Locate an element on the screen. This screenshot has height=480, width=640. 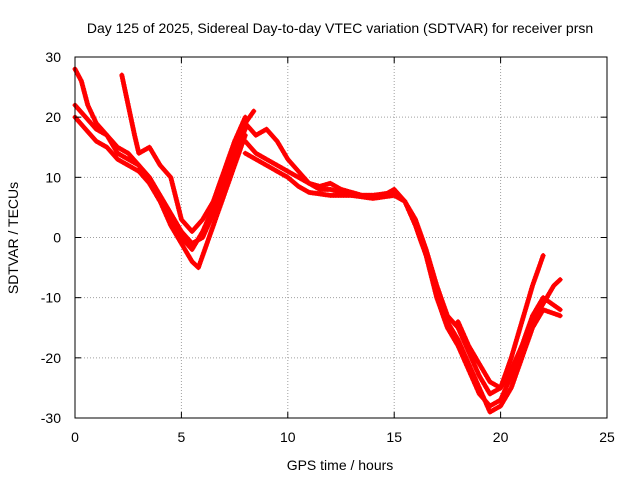
x-tick-label: 5 is located at coordinates (182, 437).